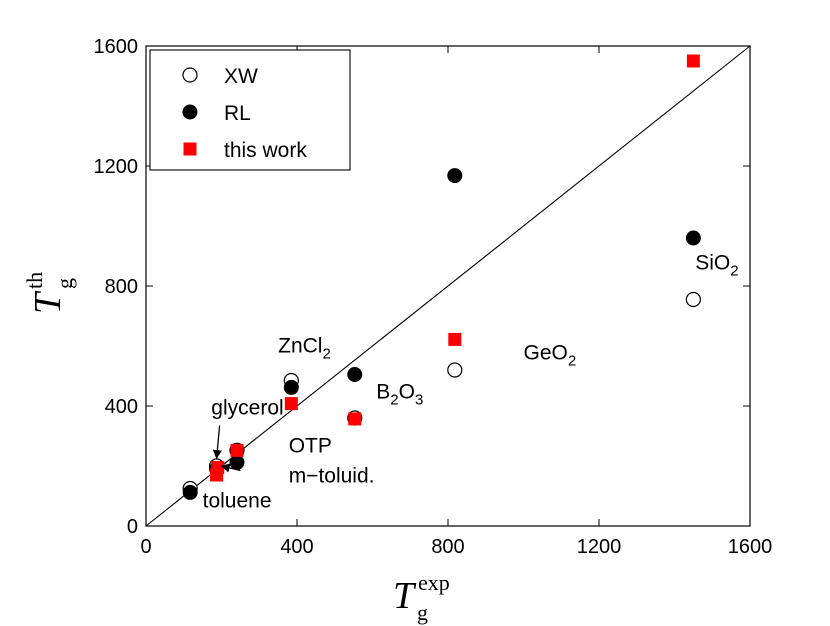 The width and height of the screenshot is (830, 626). What do you see at coordinates (34, 280) in the screenshot?
I see `y-axis-label-sup: th` at bounding box center [34, 280].